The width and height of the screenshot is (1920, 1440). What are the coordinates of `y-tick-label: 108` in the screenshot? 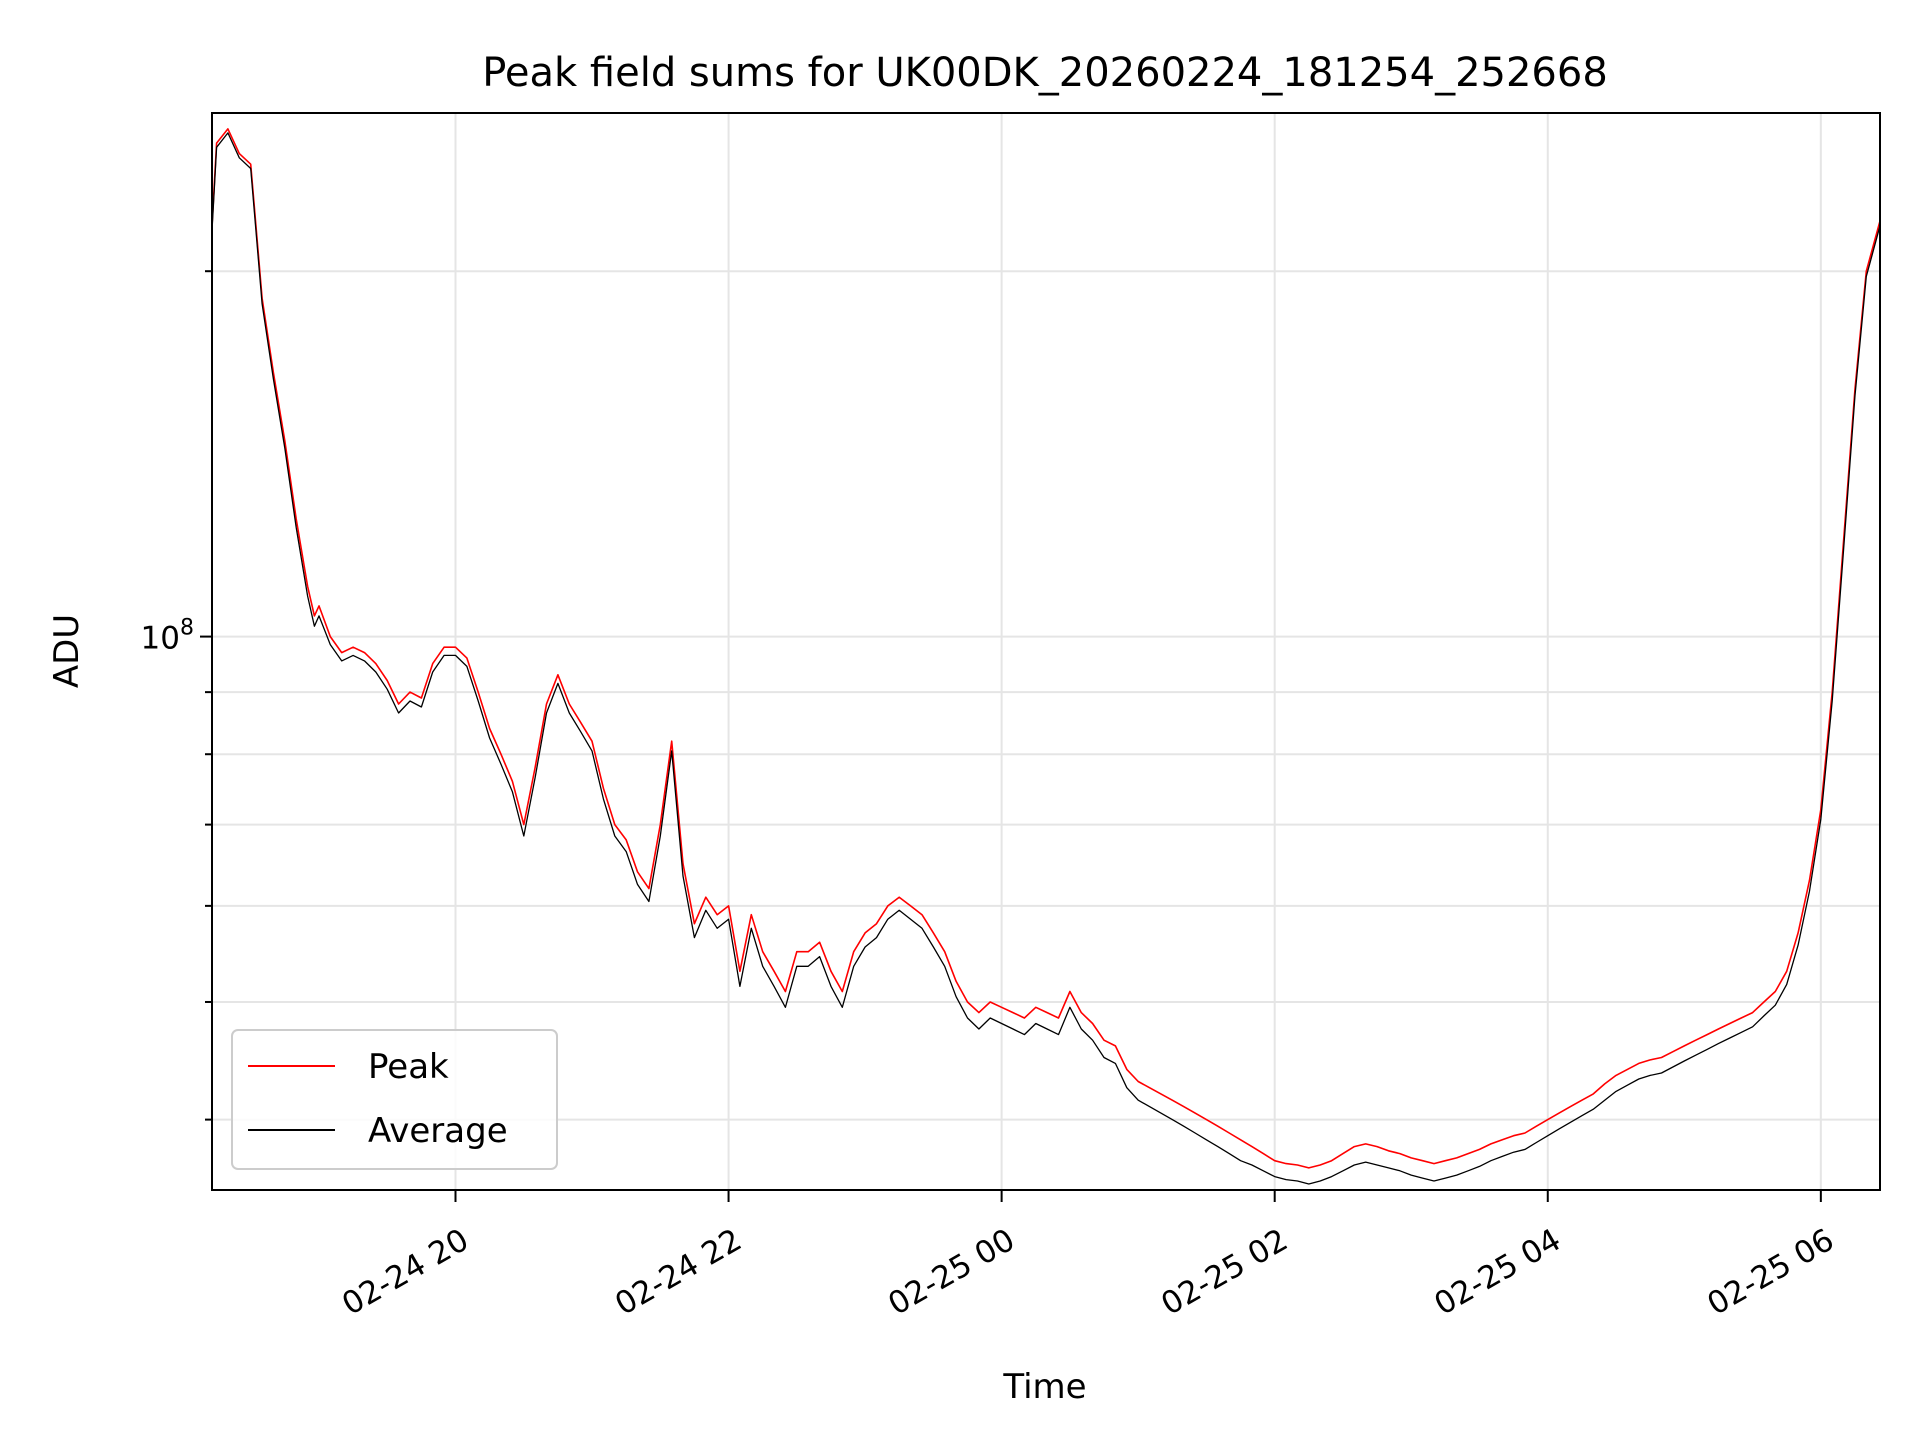 It's located at (167, 636).